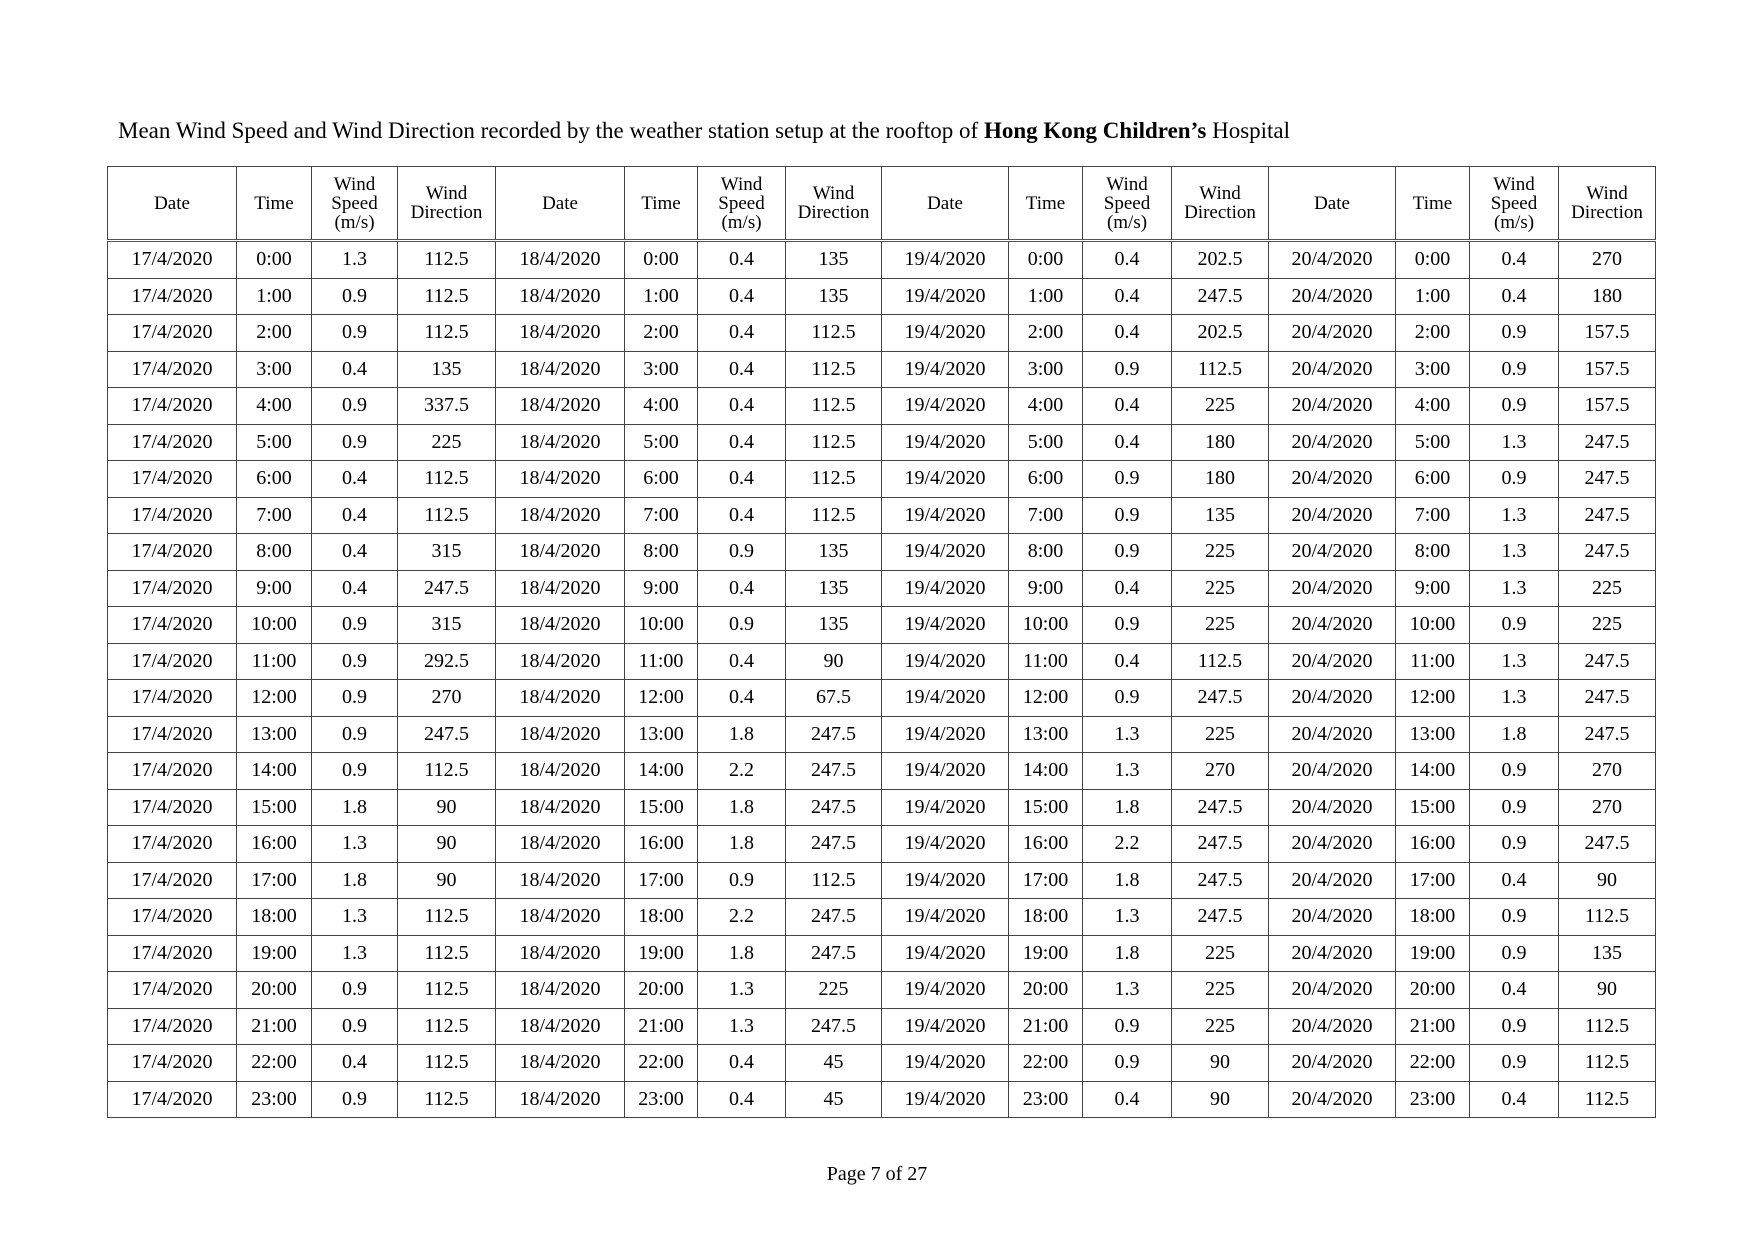  I want to click on wind-direction-cell: 135, so click(833, 259).